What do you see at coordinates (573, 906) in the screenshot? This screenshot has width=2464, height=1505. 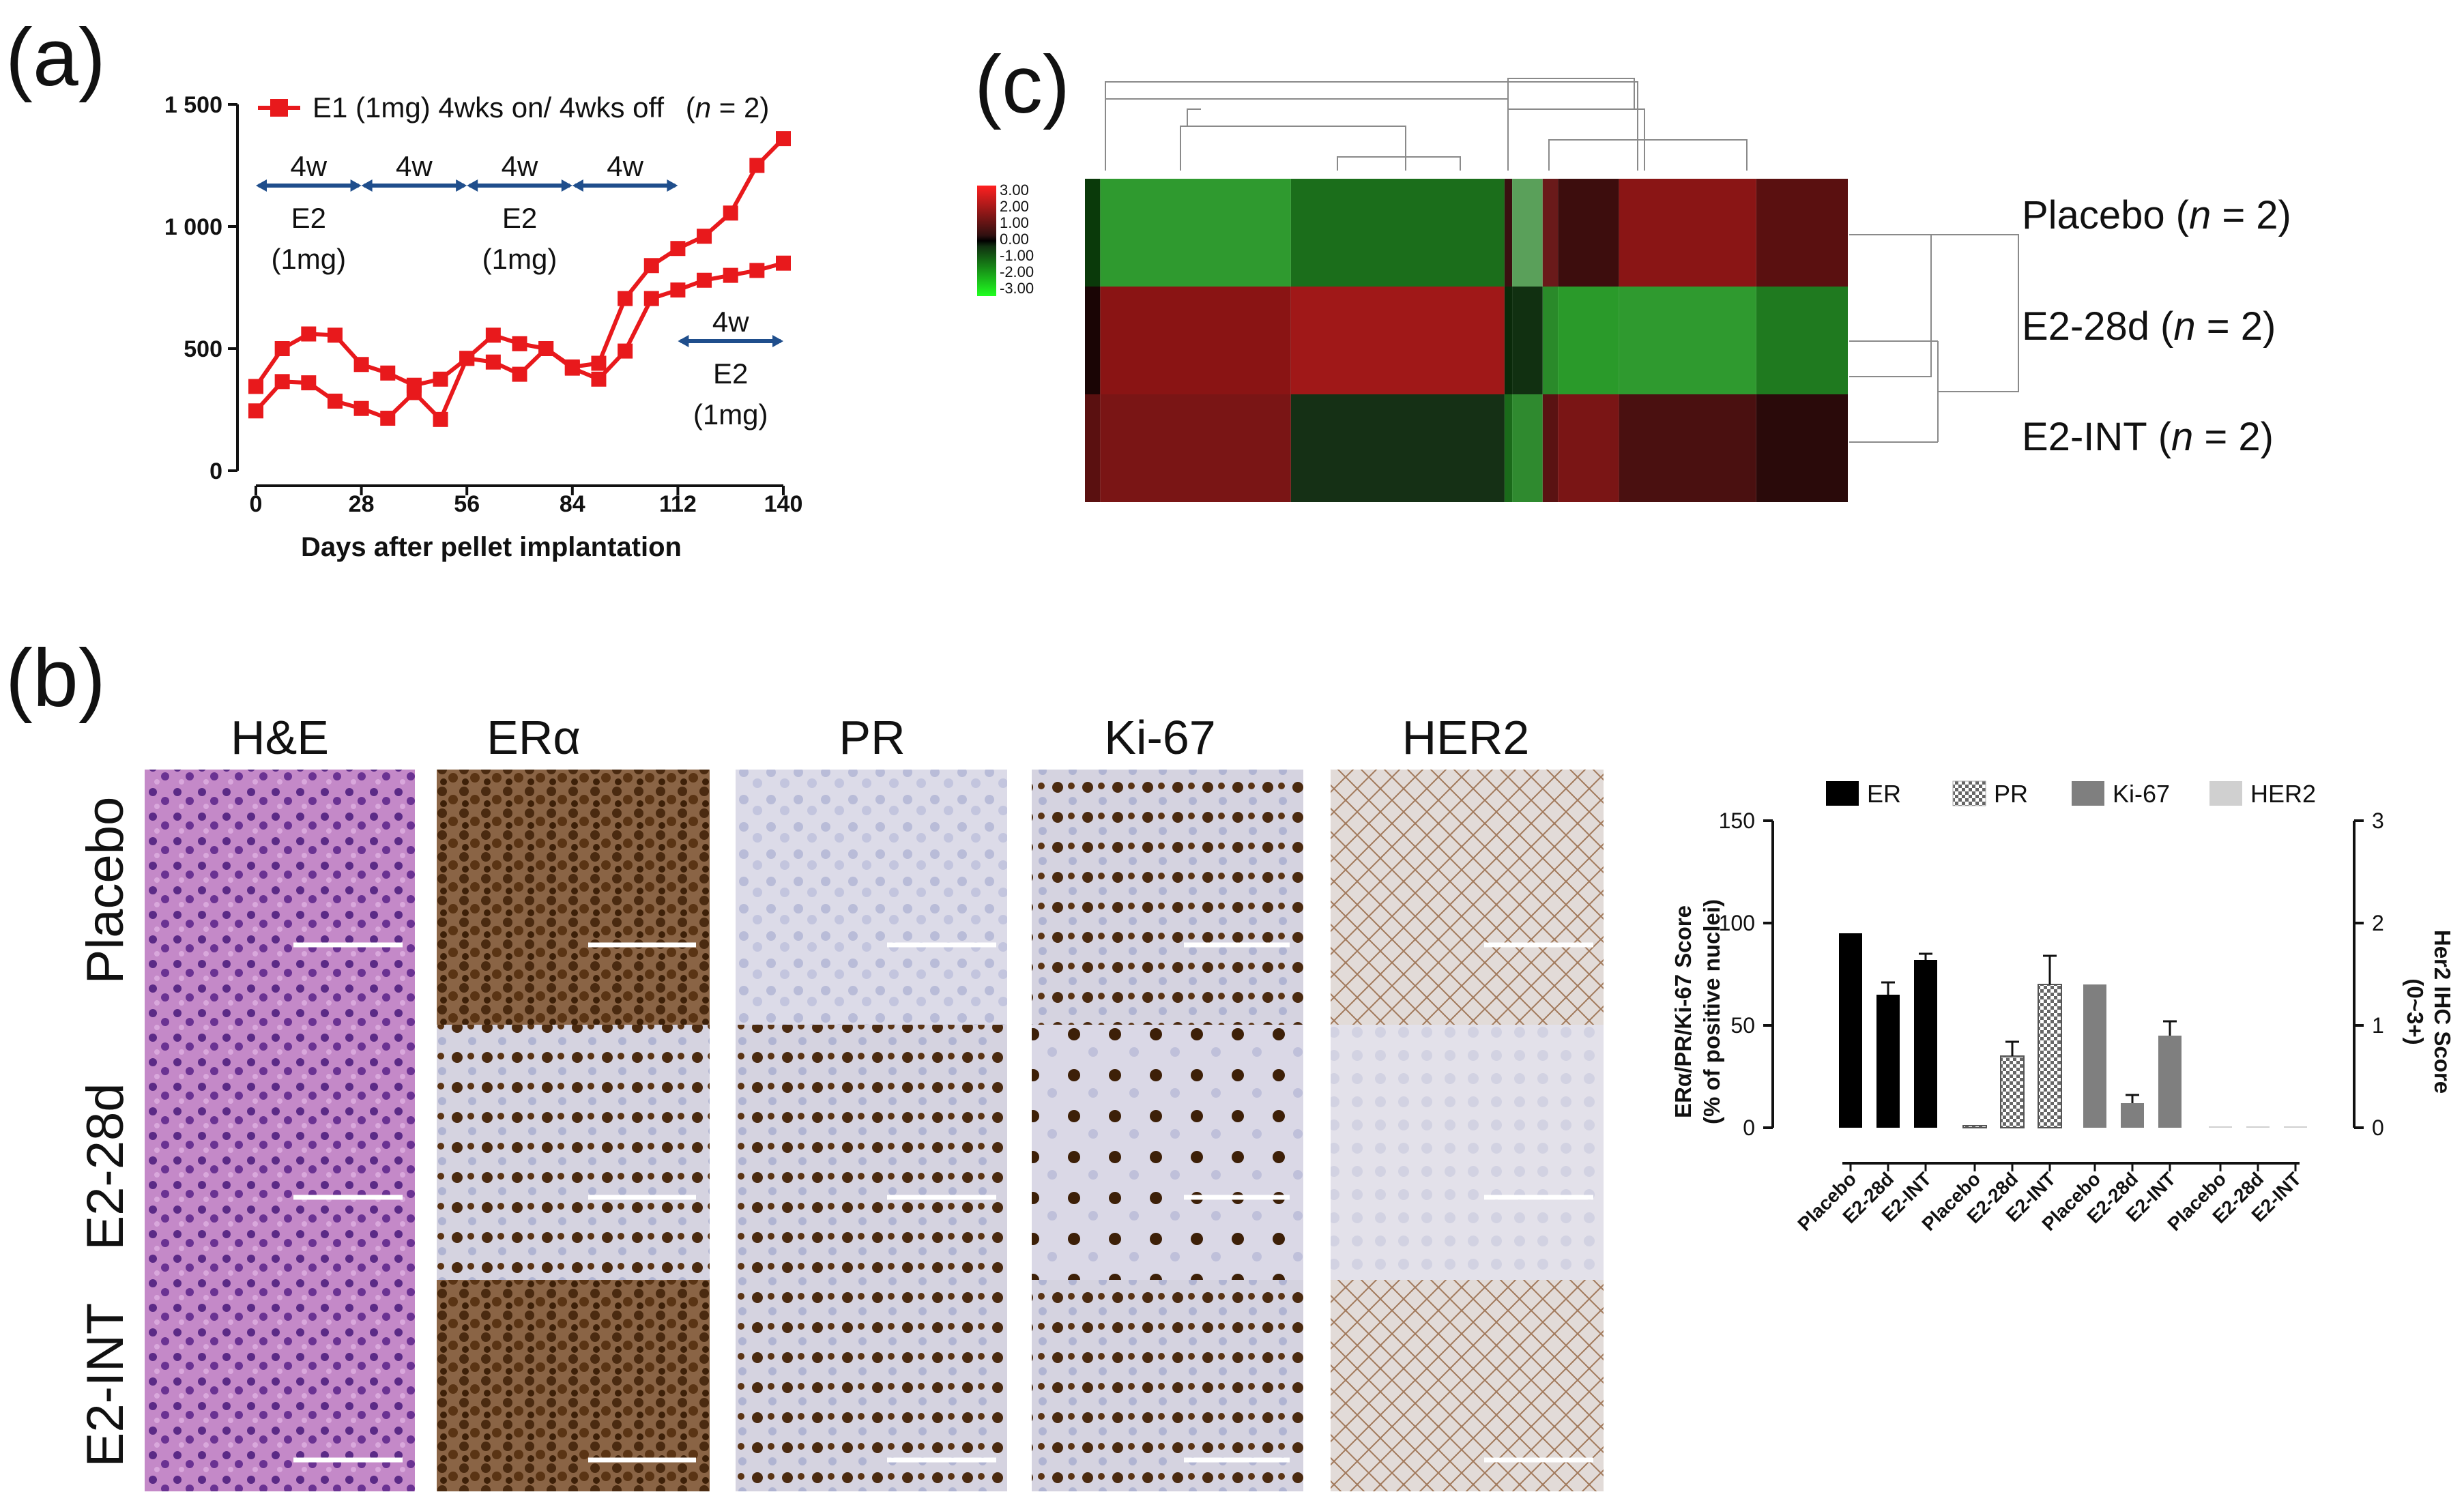 I see `micrograph-placebo-er-alpha` at bounding box center [573, 906].